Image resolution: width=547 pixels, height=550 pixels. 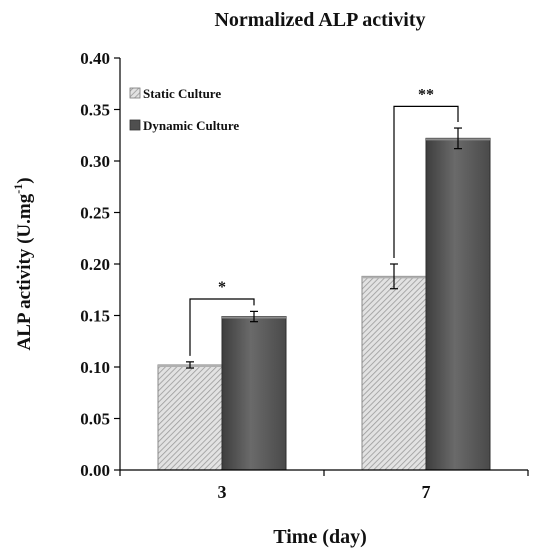 What do you see at coordinates (426, 492) in the screenshot?
I see `x-tick-label: 7` at bounding box center [426, 492].